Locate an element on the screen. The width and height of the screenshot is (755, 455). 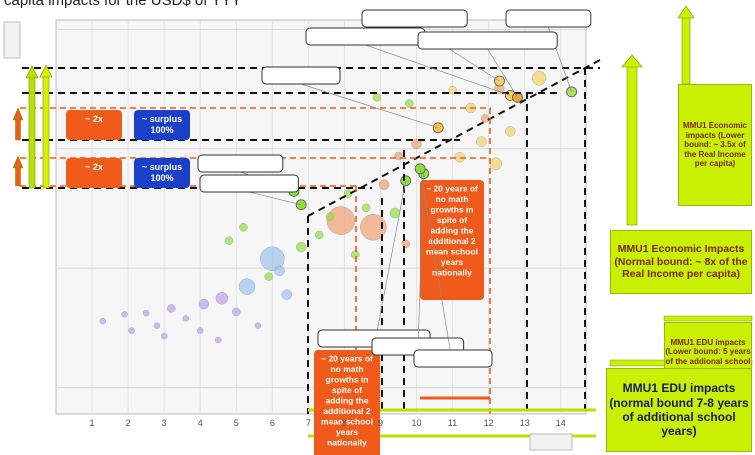
x-tick-label: 3 is located at coordinates (164, 423).